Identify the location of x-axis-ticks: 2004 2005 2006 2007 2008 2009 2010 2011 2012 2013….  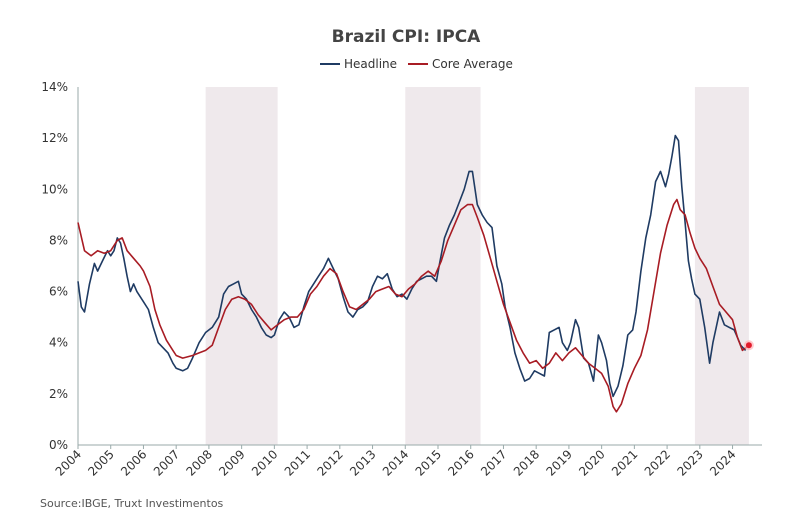
(396, 462).